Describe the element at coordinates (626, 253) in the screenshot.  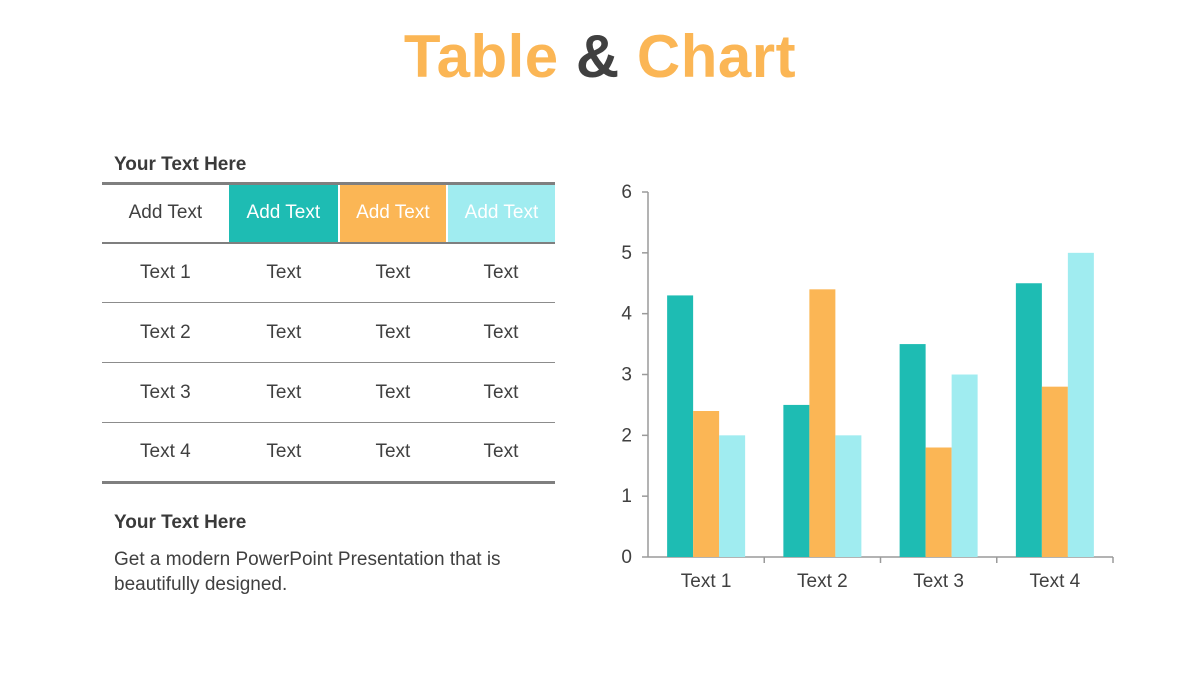
I see `y-tick-label: 5` at that location.